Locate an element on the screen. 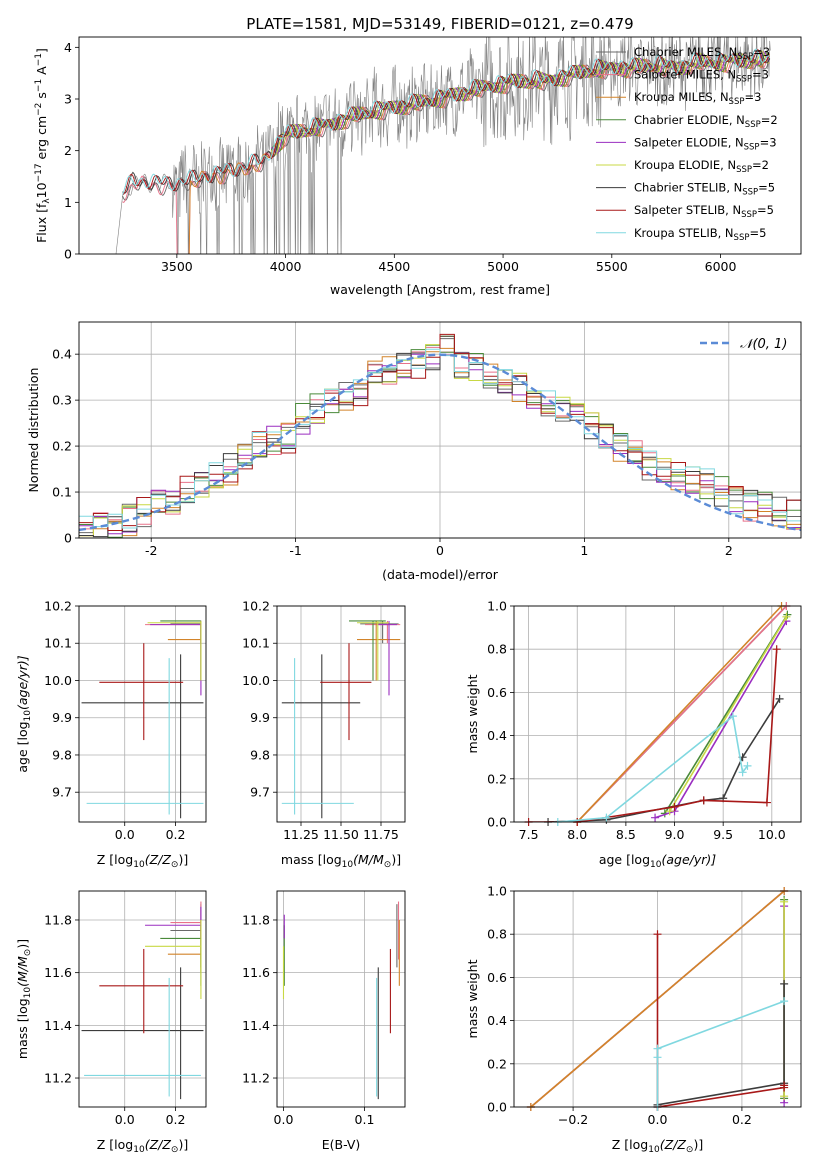 Image resolution: width=819 pixels, height=1170 pixels. legend-label: Chabrier STELIB, NSSP=5 is located at coordinates (704, 189).